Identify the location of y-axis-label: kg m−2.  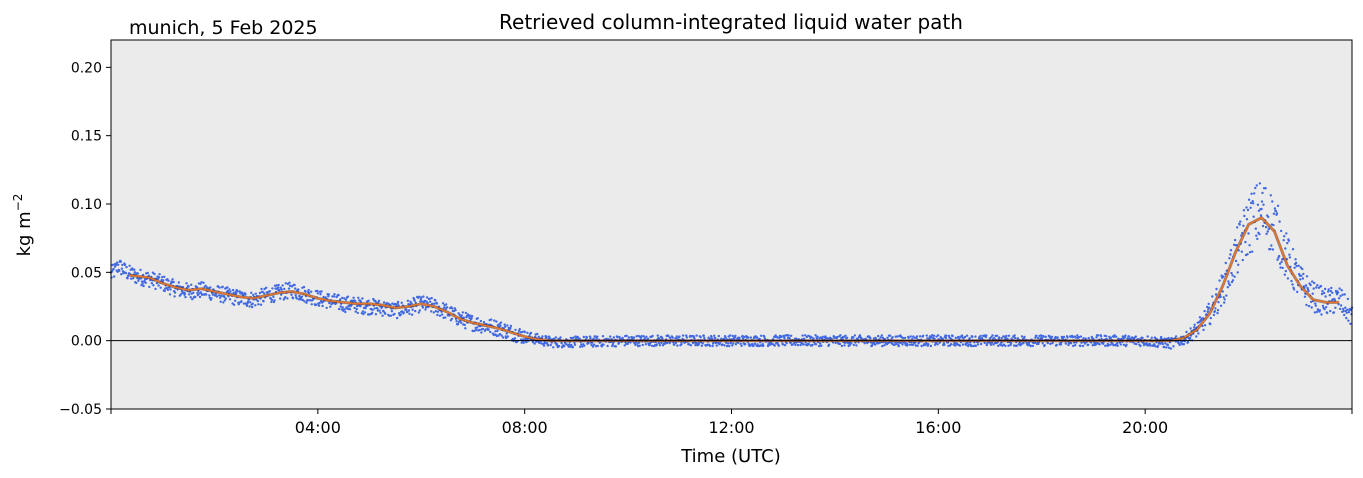
(23, 225).